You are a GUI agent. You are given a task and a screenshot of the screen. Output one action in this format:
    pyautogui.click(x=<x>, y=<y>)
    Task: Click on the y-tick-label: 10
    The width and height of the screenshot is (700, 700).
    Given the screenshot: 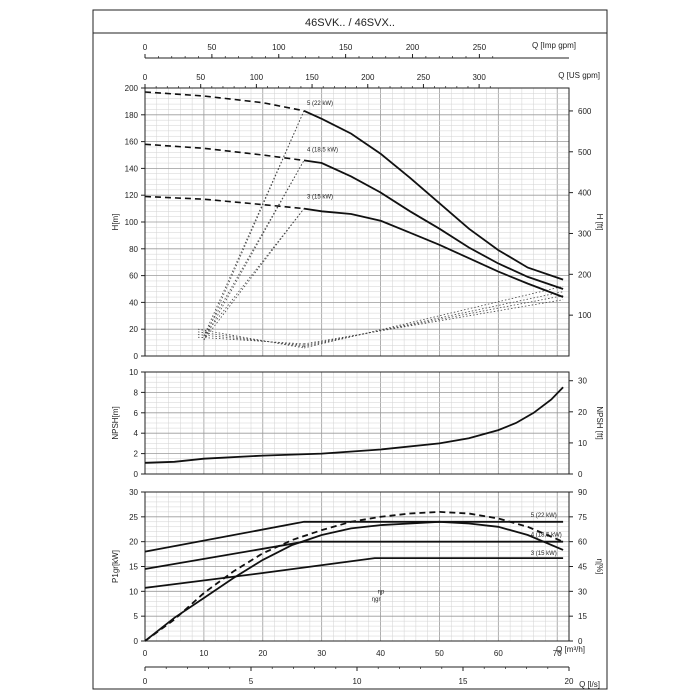 What is the action you would take?
    pyautogui.click(x=133, y=591)
    